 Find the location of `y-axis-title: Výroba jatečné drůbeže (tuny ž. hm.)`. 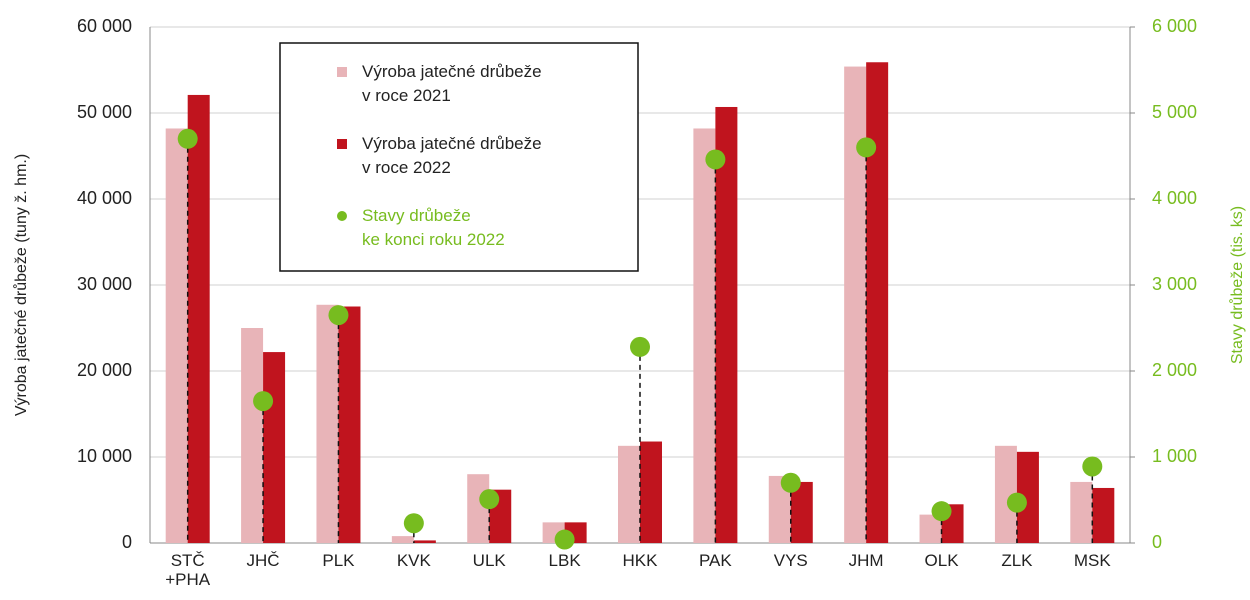

y-axis-title: Výroba jatečné drůbeže (tuny ž. hm.) is located at coordinates (21, 285).